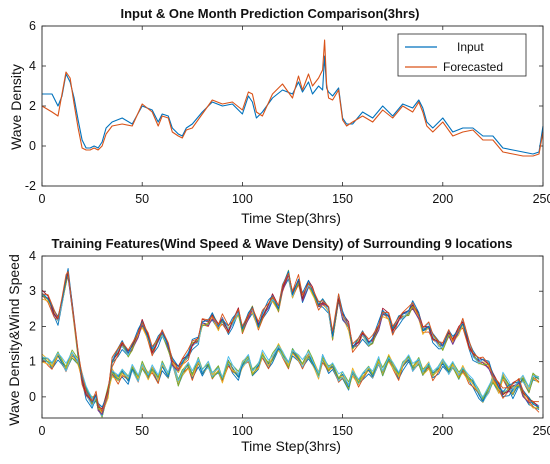 This screenshot has height=464, width=550. What do you see at coordinates (14, 339) in the screenshot?
I see `chart-bottom-ylabel: Wave Density&Wind Speed` at bounding box center [14, 339].